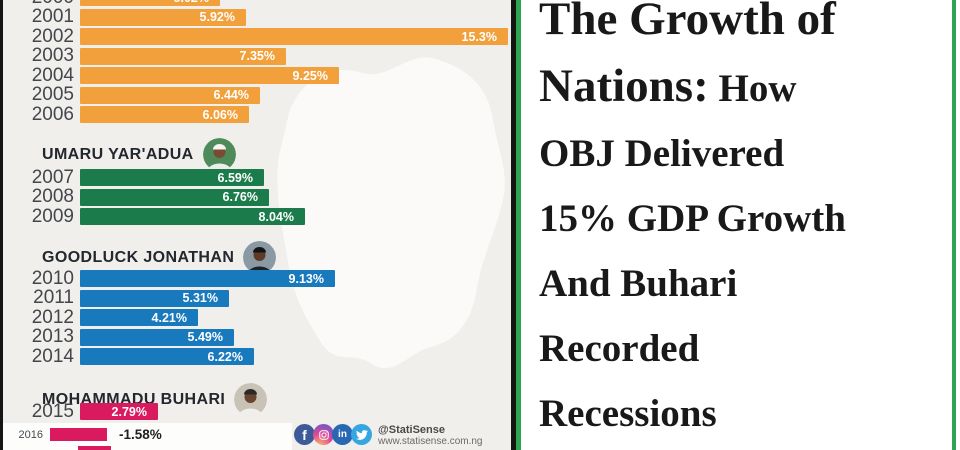 The height and width of the screenshot is (450, 960). I want to click on green-border-right, so click(954, 225).